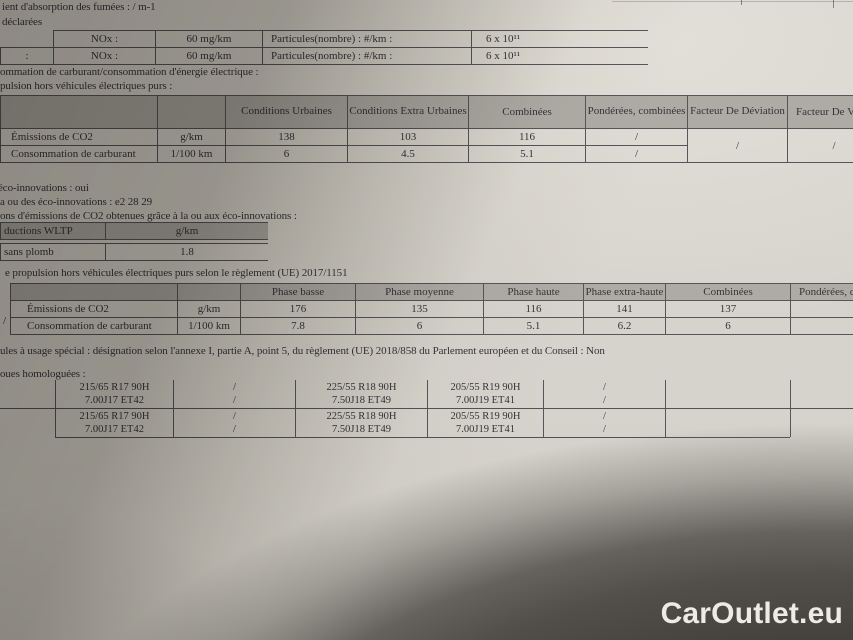 This screenshot has width=853, height=640. Describe the element at coordinates (361, 400) in the screenshot. I see `rim-spec: 7.50J18 ET49` at that location.